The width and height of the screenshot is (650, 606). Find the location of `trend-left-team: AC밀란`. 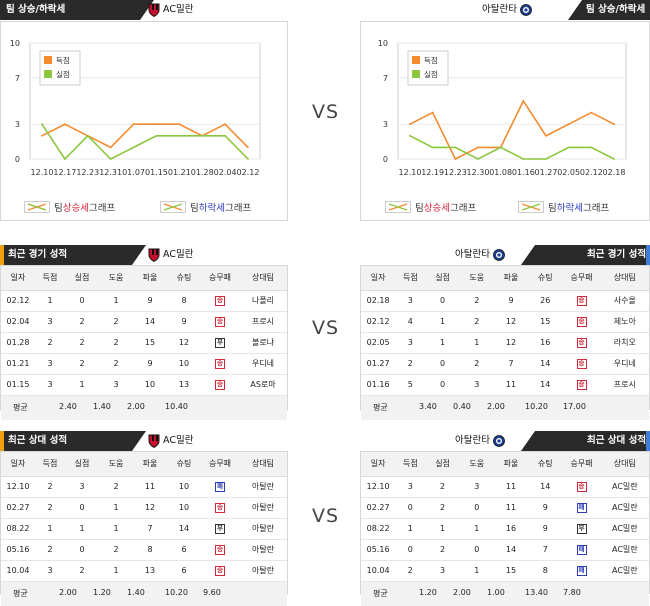

trend-left-team: AC밀란 is located at coordinates (169, 10).